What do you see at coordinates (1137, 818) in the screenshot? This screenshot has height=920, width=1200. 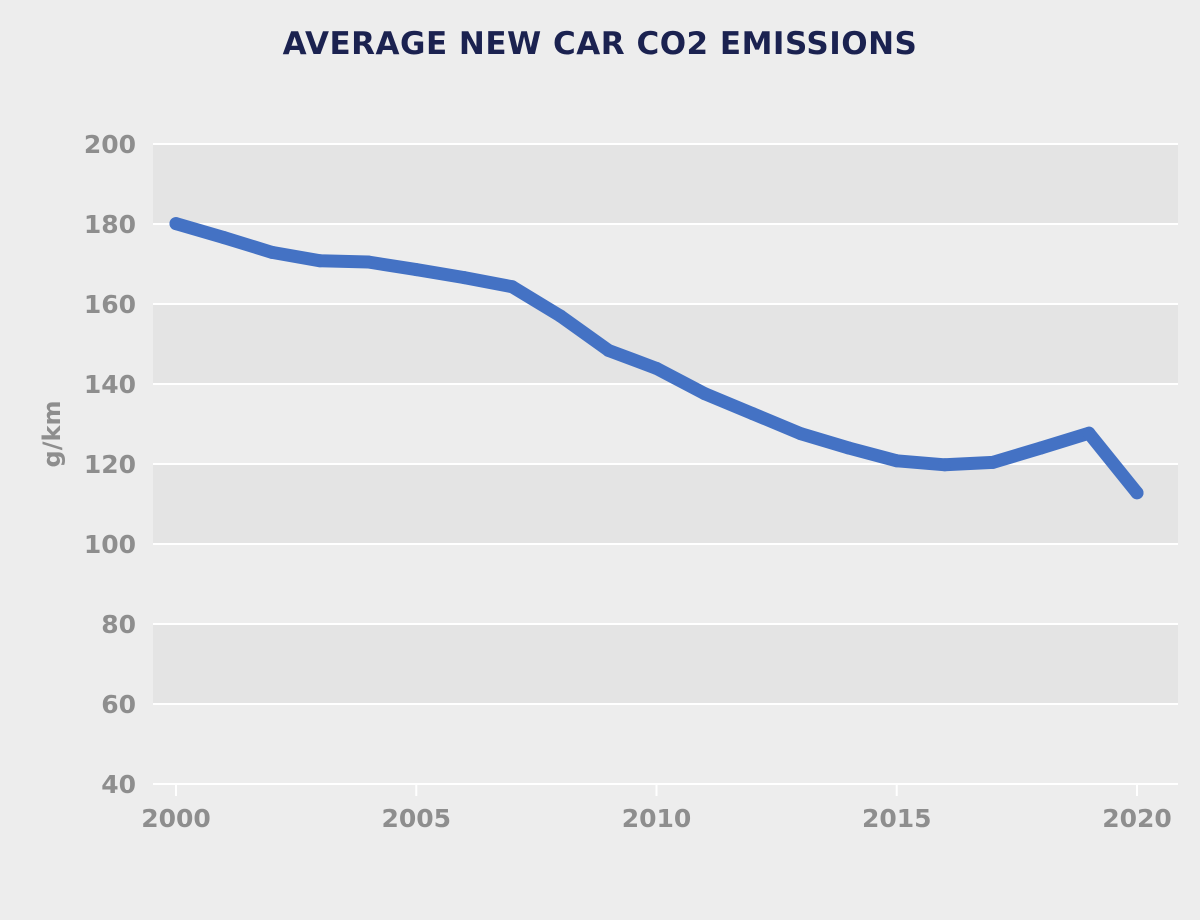 I see `x-tick-label: 2020` at bounding box center [1137, 818].